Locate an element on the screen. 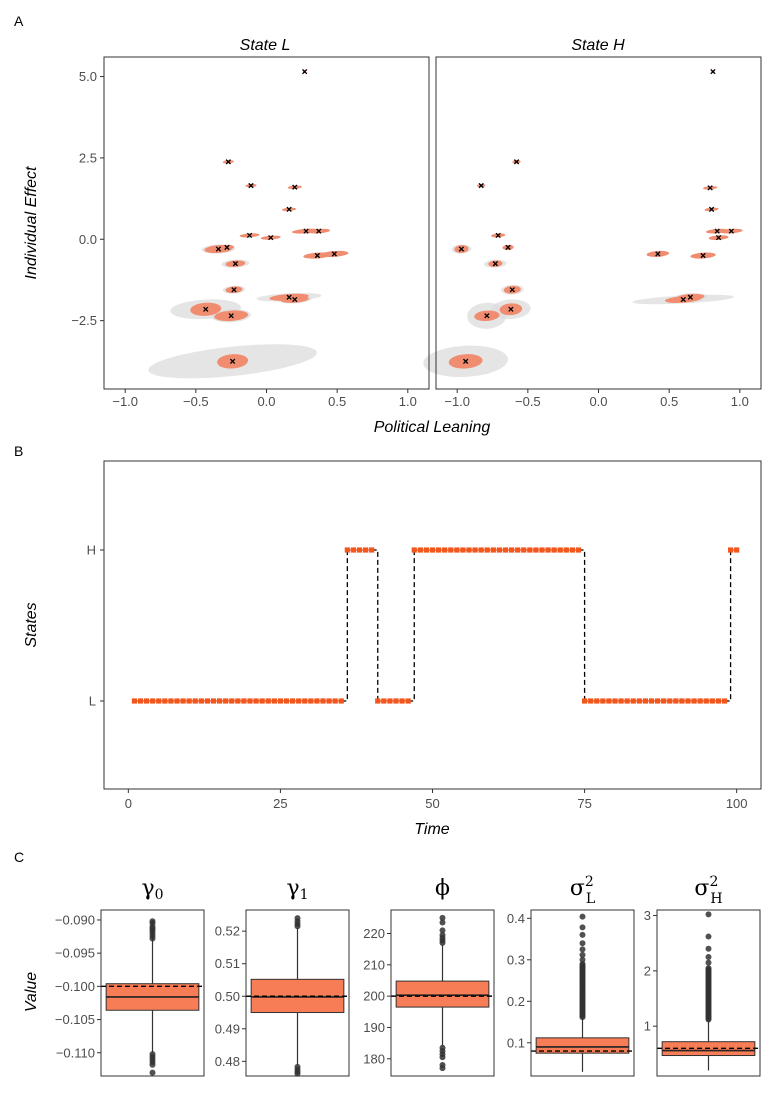 The image size is (775, 1095). ytick-label-gamma0-1: −0.095 is located at coordinates (75, 953).